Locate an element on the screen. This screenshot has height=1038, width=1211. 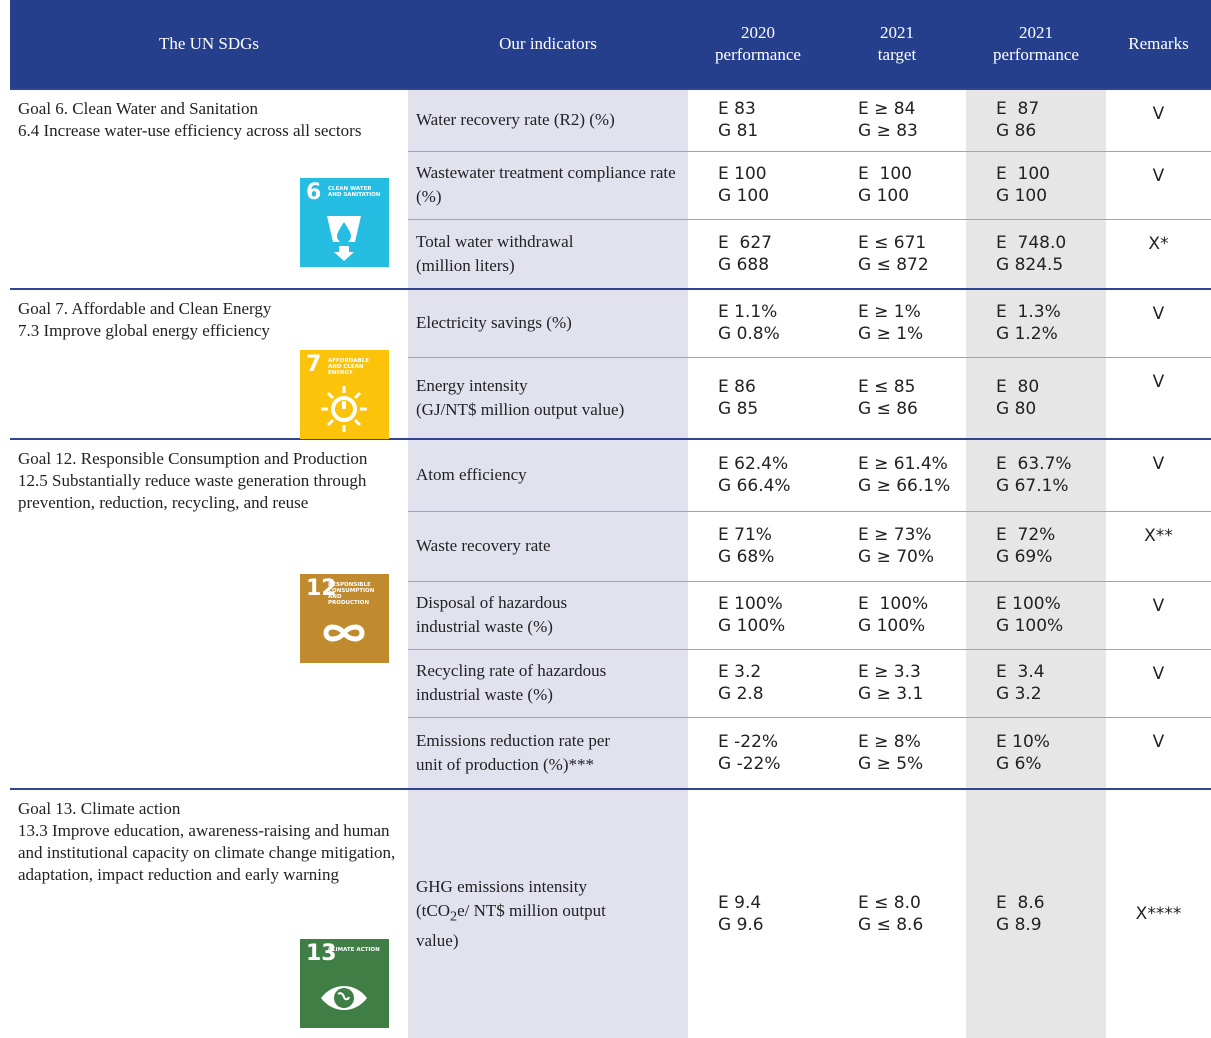
indicator-cell: Electricity savings (%) is located at coordinates (548, 322).